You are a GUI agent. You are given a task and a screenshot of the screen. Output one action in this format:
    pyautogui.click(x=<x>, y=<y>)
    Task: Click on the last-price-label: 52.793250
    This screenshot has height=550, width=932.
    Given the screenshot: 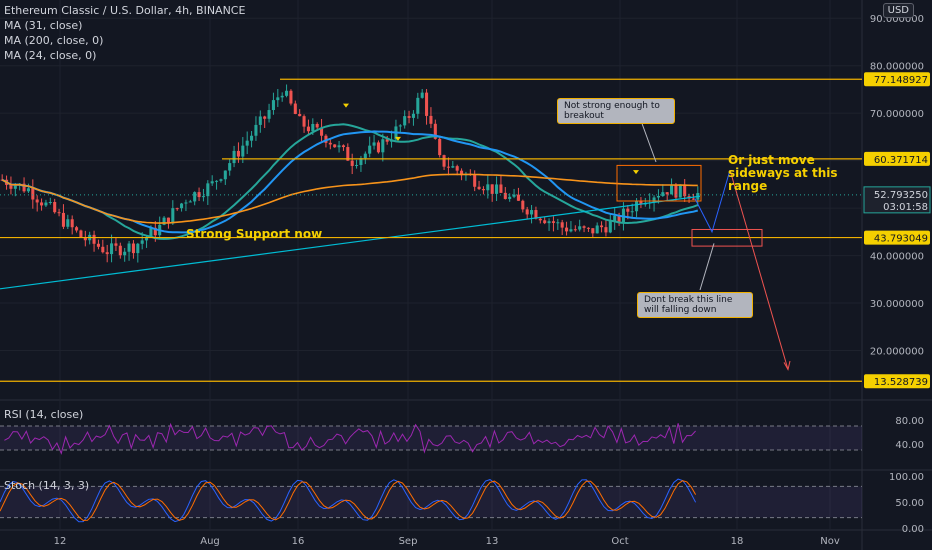 What is the action you would take?
    pyautogui.click(x=901, y=195)
    